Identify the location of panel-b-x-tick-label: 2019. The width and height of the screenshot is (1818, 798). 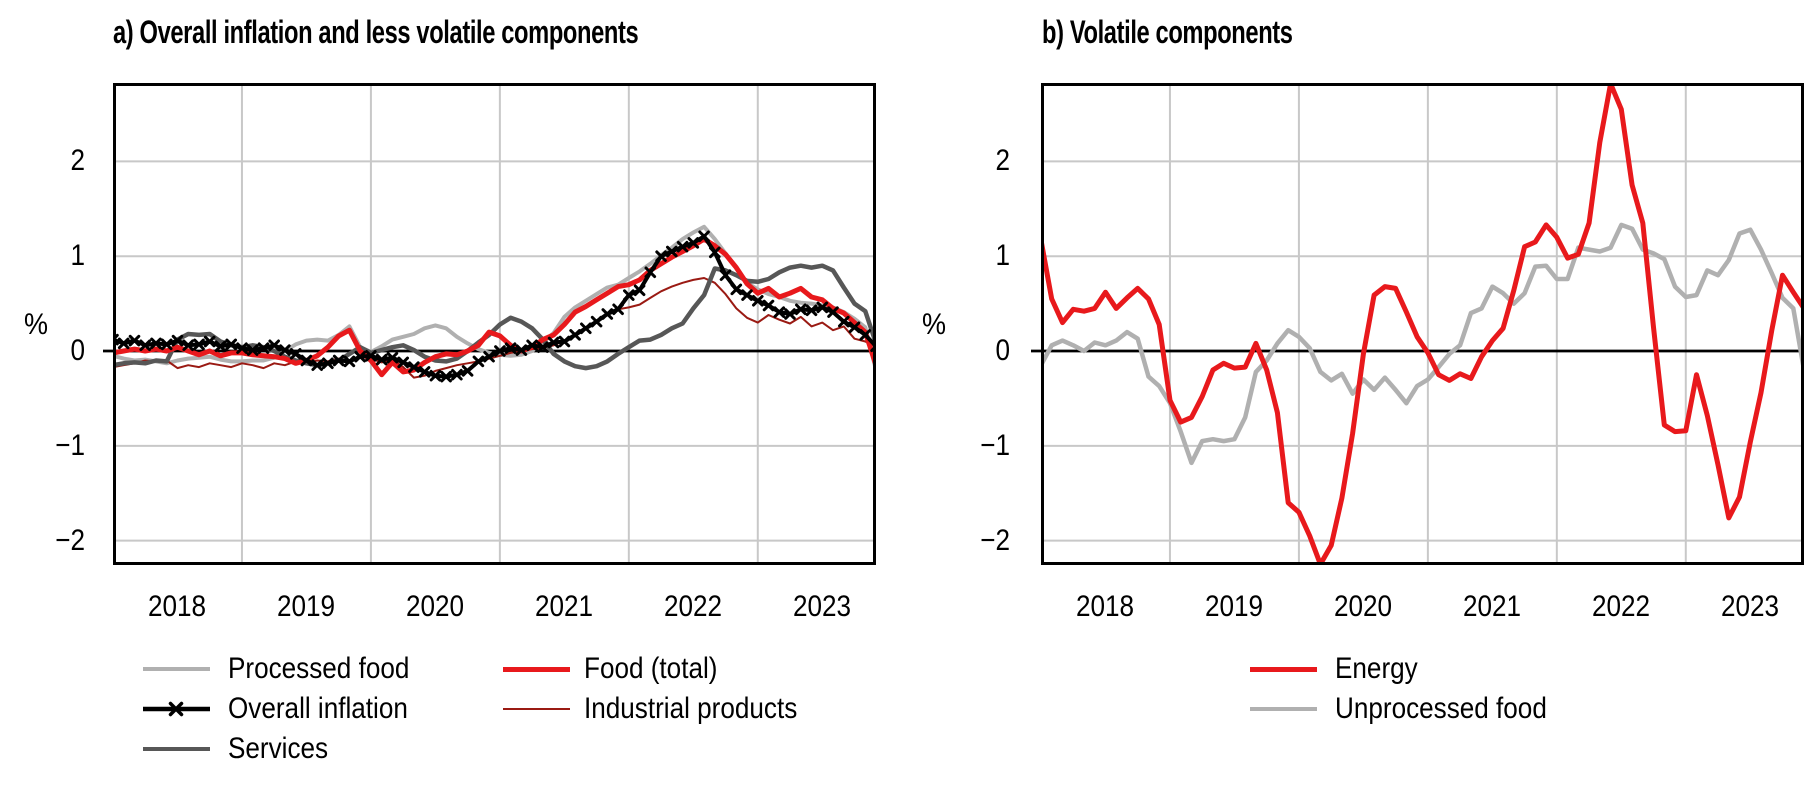
(1234, 606).